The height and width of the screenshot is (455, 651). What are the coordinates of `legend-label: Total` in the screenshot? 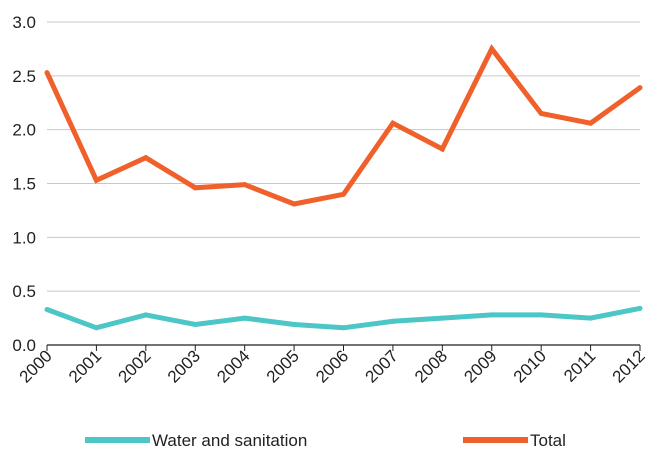 It's located at (548, 440).